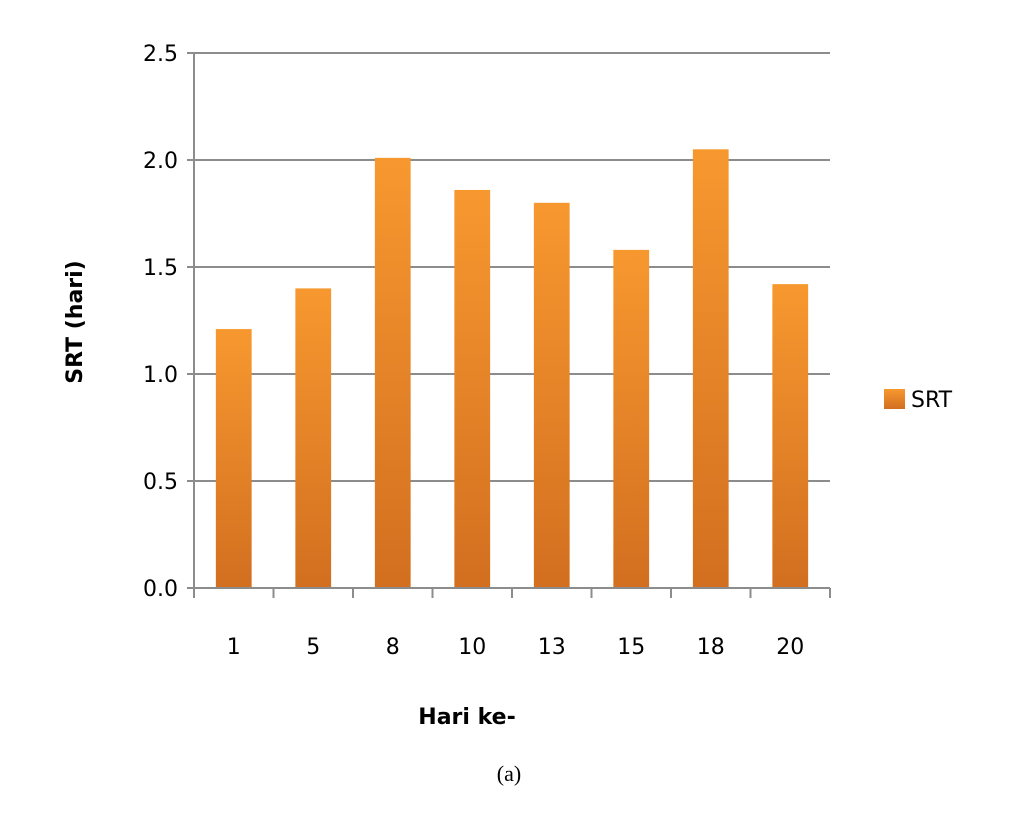 The width and height of the screenshot is (1017, 830). I want to click on x-tick-labels: 1 5 8 10 13 15 18 20, so click(516, 647).